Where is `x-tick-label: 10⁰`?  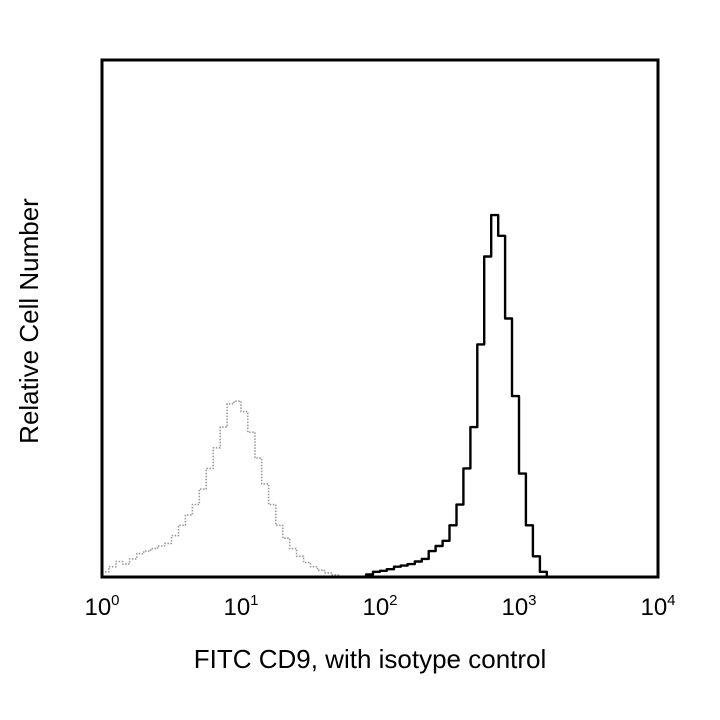 x-tick-label: 10⁰ is located at coordinates (101, 606).